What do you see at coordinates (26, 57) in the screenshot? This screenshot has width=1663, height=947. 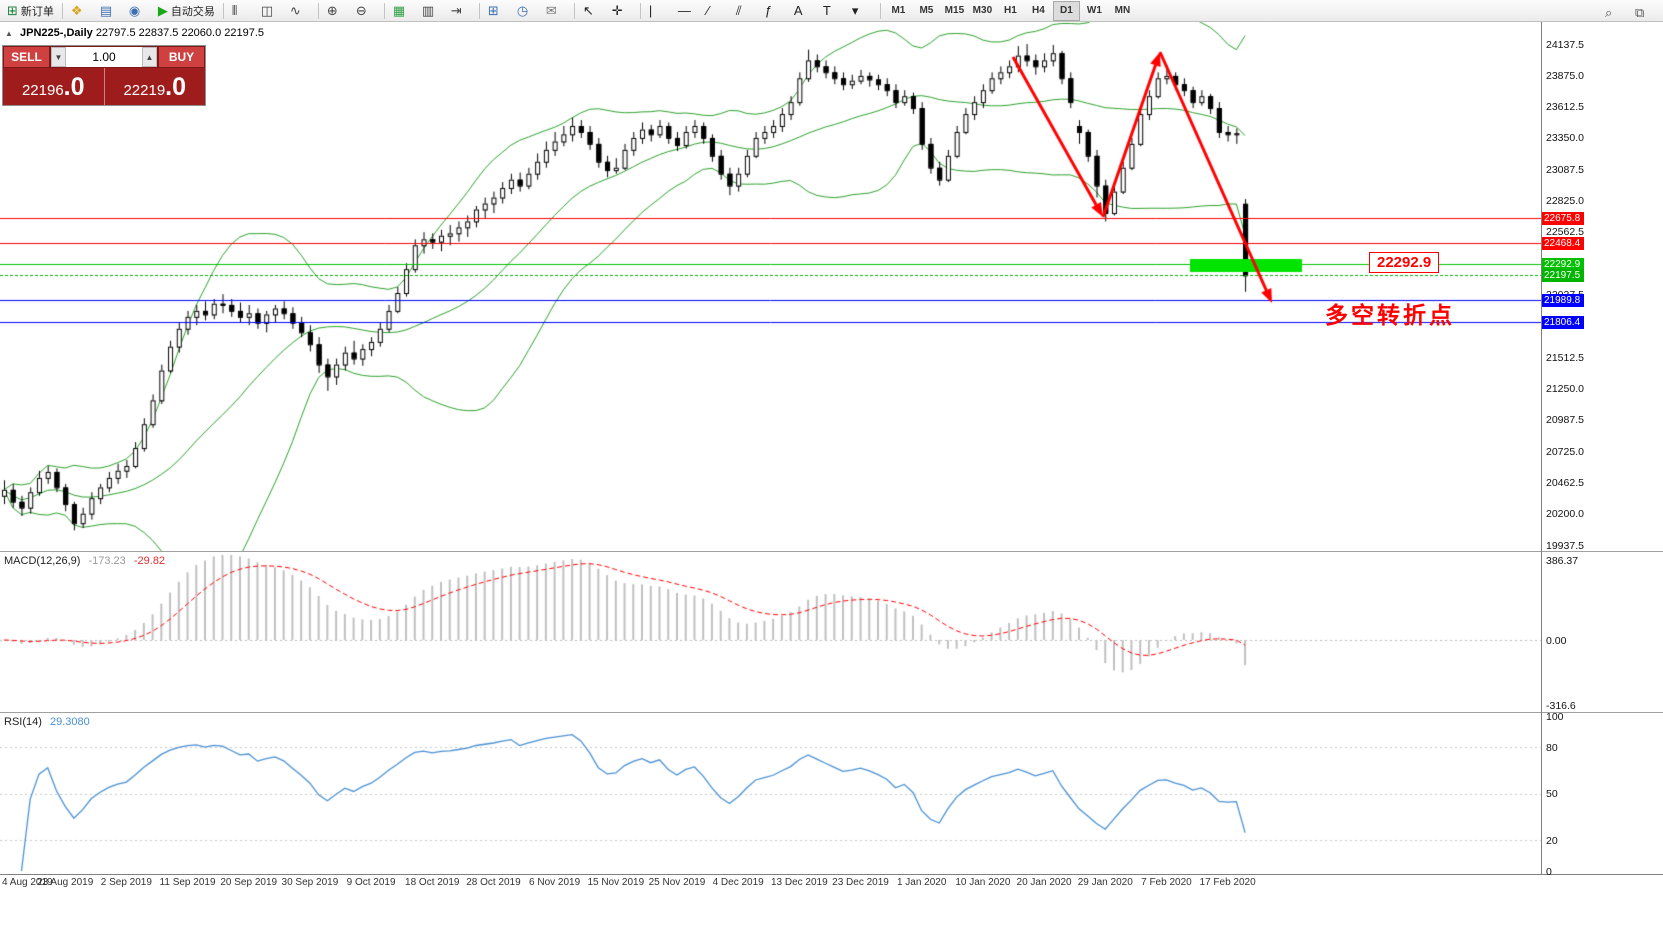 I see `sell-button: SELL` at bounding box center [26, 57].